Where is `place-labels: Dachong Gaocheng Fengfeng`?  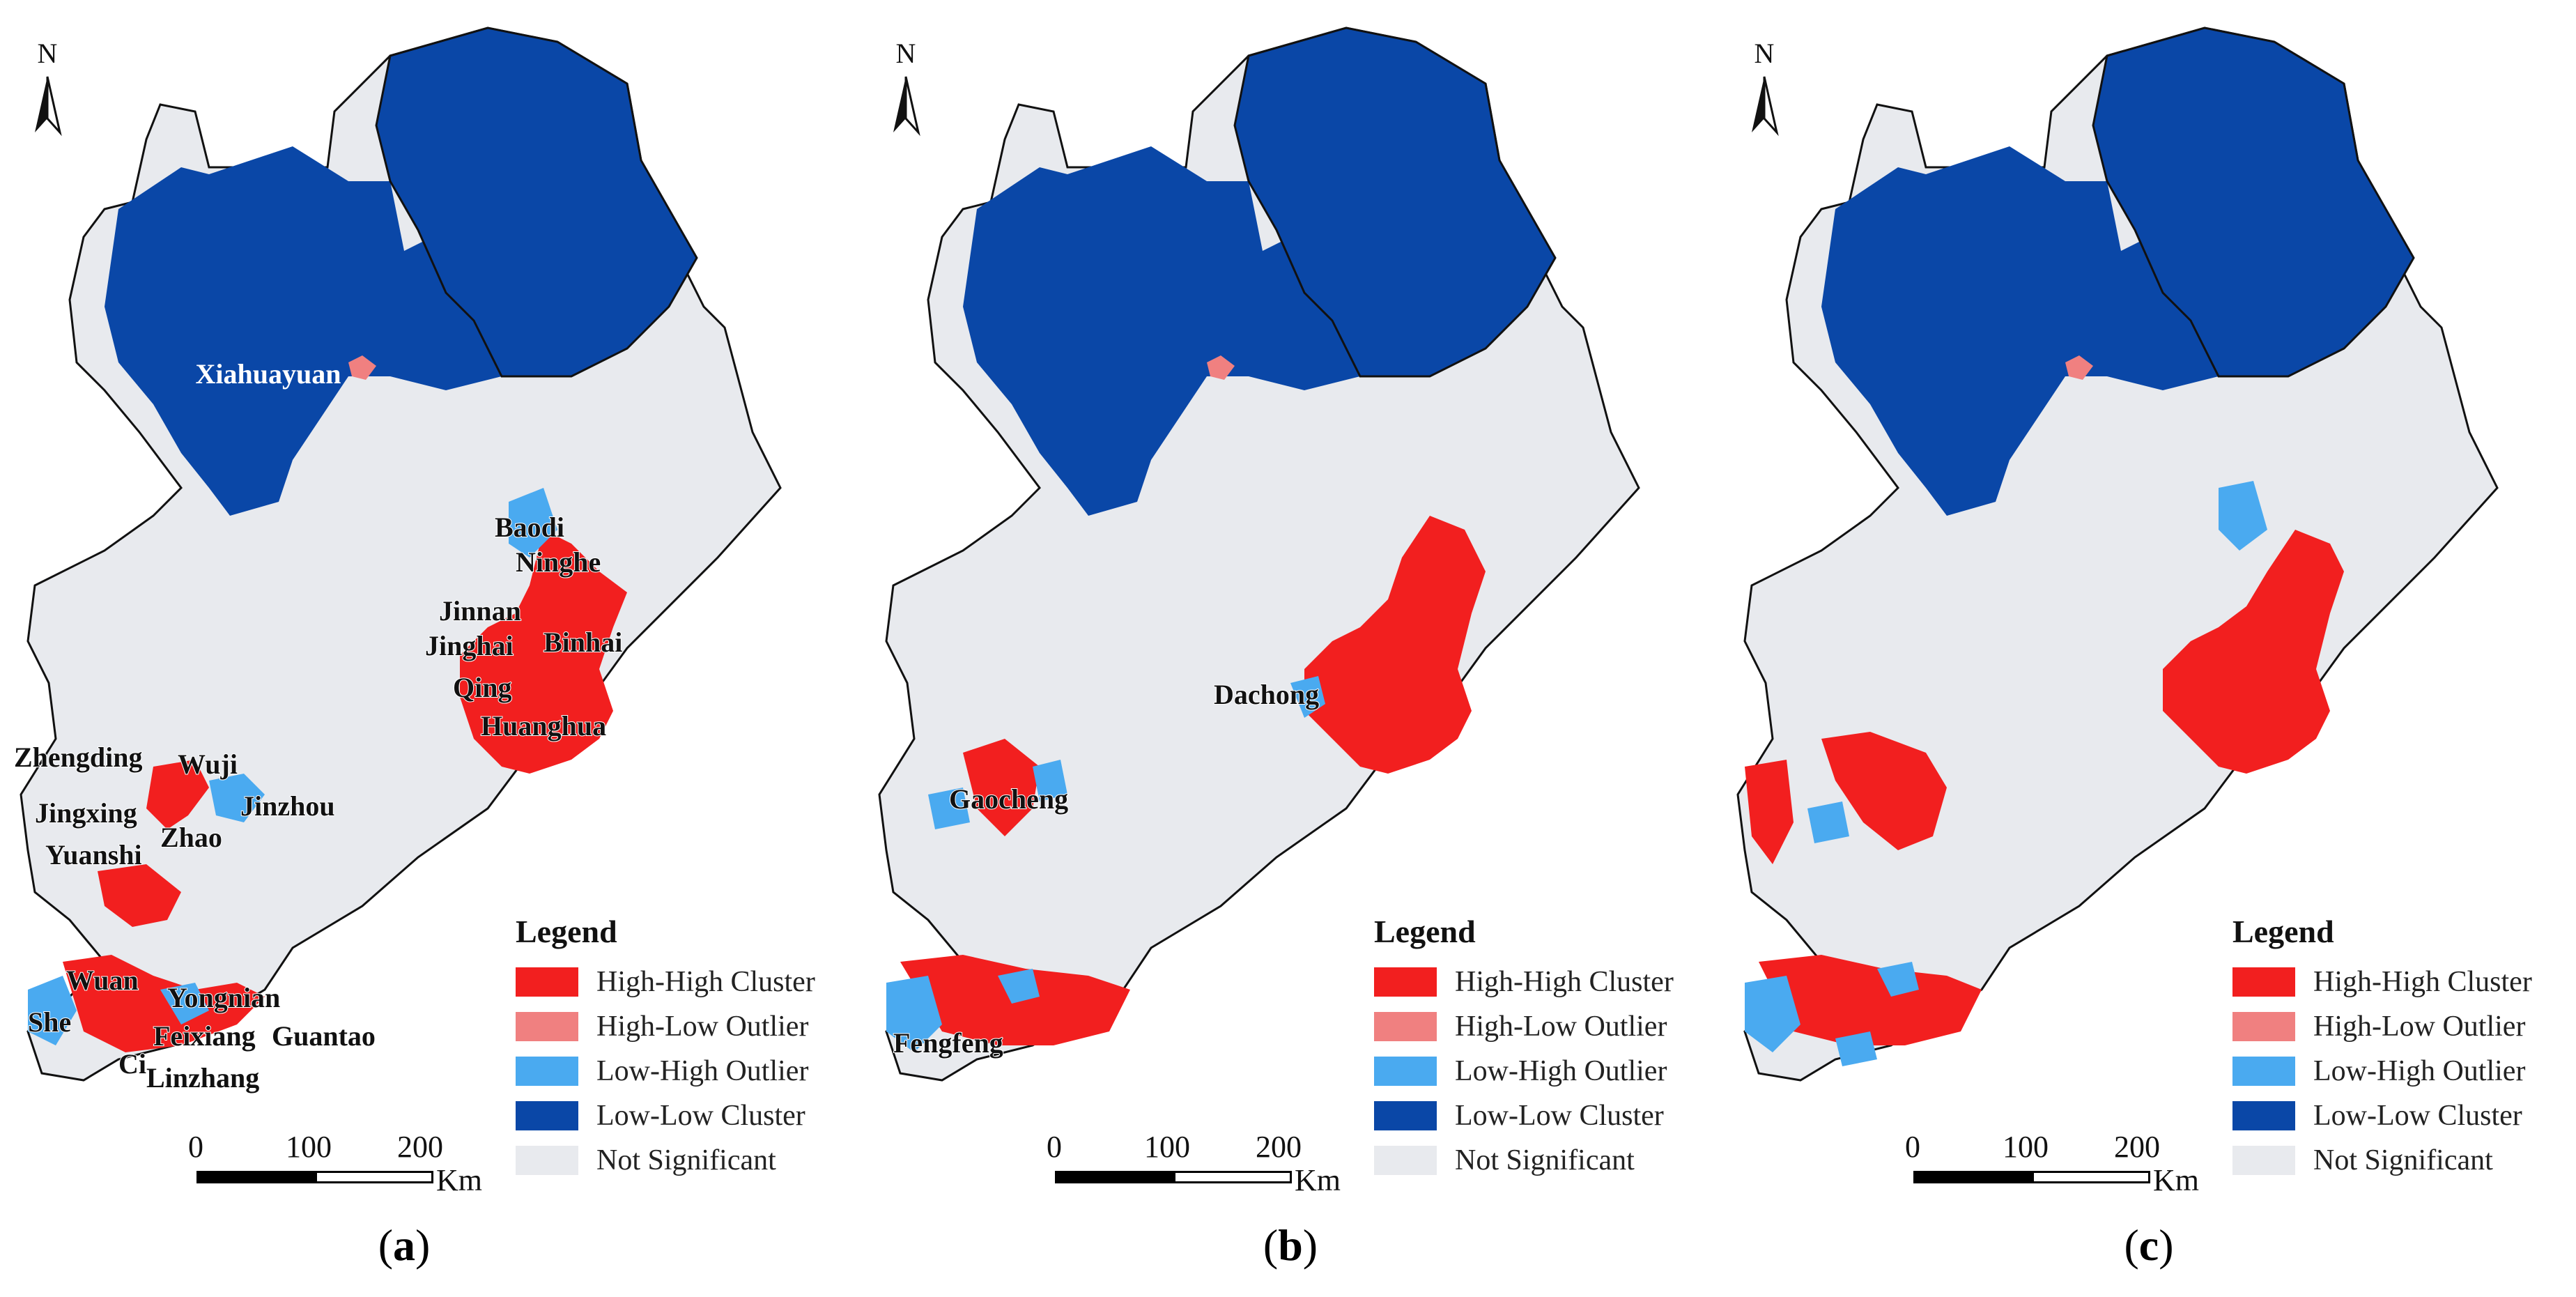 place-labels: Dachong Gaocheng Fengfeng is located at coordinates (1106, 868).